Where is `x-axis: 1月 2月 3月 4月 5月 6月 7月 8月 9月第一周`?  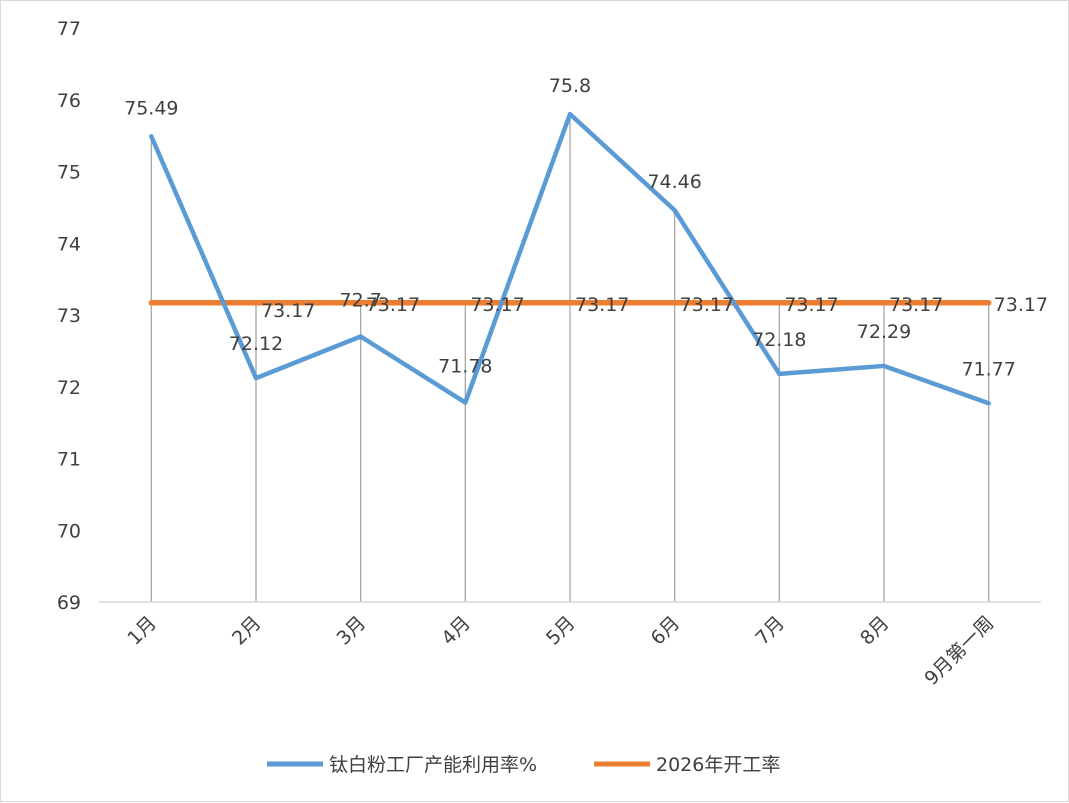 x-axis: 1月 2月 3月 4月 5月 6月 7月 8月 9月第一周 is located at coordinates (570, 646).